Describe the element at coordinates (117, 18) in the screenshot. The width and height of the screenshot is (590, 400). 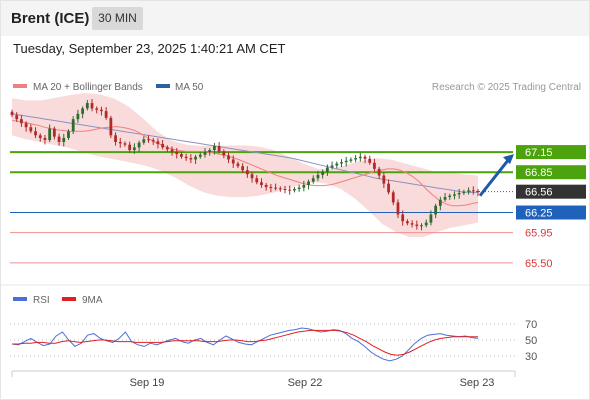
I see `interval-button: 30 MIN` at that location.